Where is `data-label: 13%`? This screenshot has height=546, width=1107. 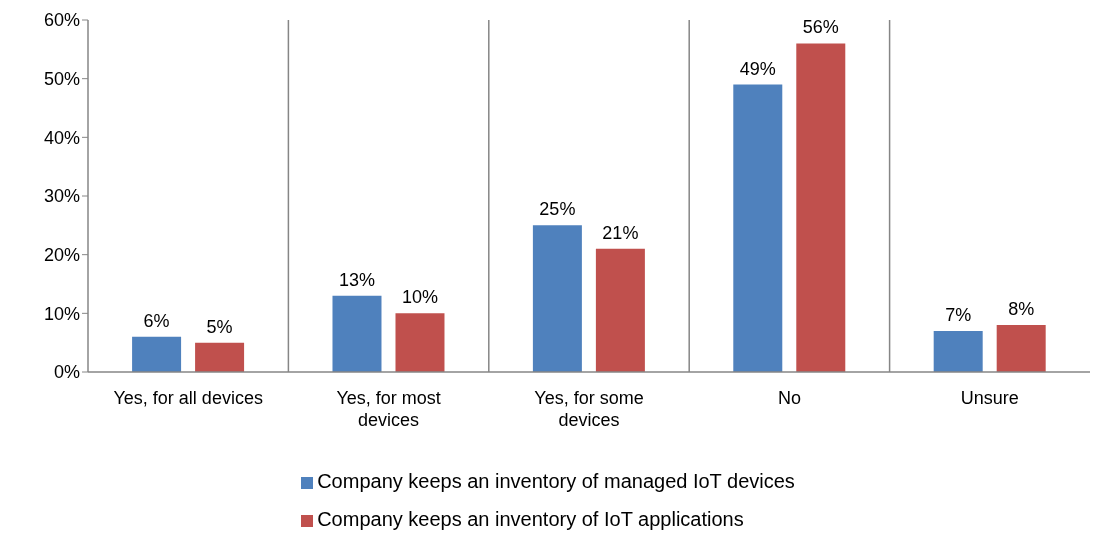 data-label: 13% is located at coordinates (356, 279).